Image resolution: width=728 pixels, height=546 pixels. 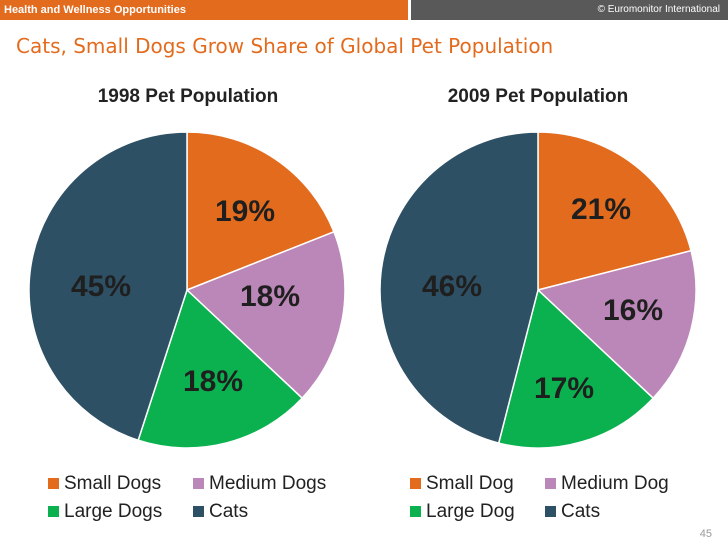 What do you see at coordinates (470, 511) in the screenshot?
I see `legend-label-1-2: Large Dog` at bounding box center [470, 511].